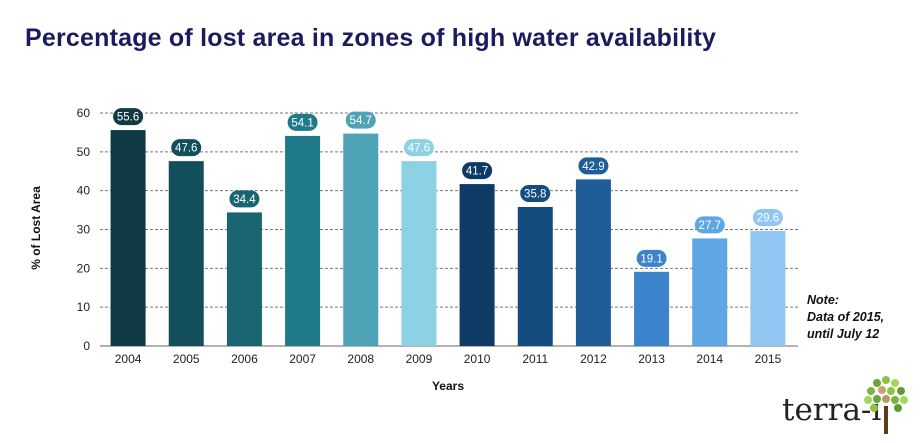 This screenshot has width=923, height=443. I want to click on data-label: 27.7, so click(710, 226).